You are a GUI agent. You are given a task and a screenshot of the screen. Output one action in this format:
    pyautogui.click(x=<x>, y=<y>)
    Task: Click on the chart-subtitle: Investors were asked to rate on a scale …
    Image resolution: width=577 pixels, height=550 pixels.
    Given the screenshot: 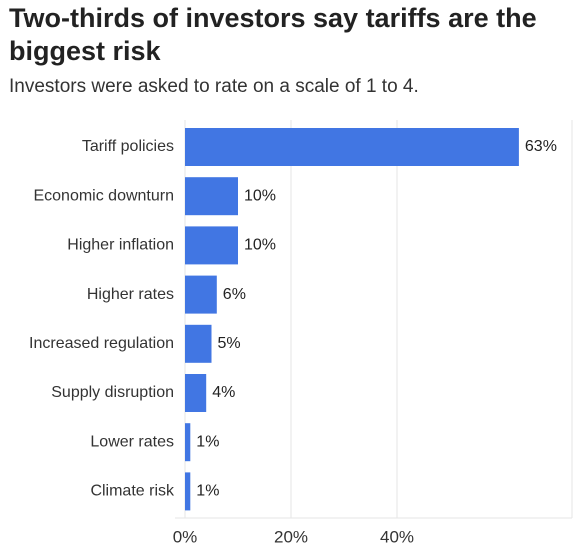 What is the action you would take?
    pyautogui.click(x=214, y=86)
    